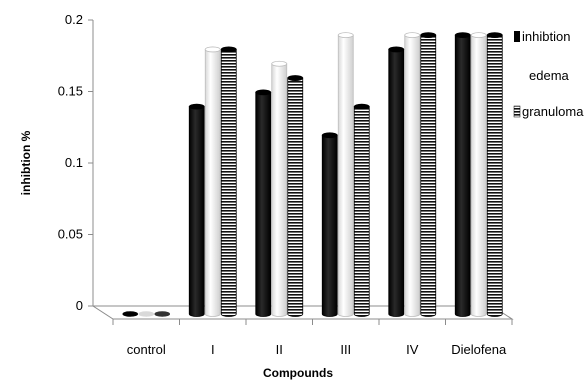 The image size is (588, 381). What do you see at coordinates (70, 91) in the screenshot?
I see `y-tick-label: 0.15` at bounding box center [70, 91].